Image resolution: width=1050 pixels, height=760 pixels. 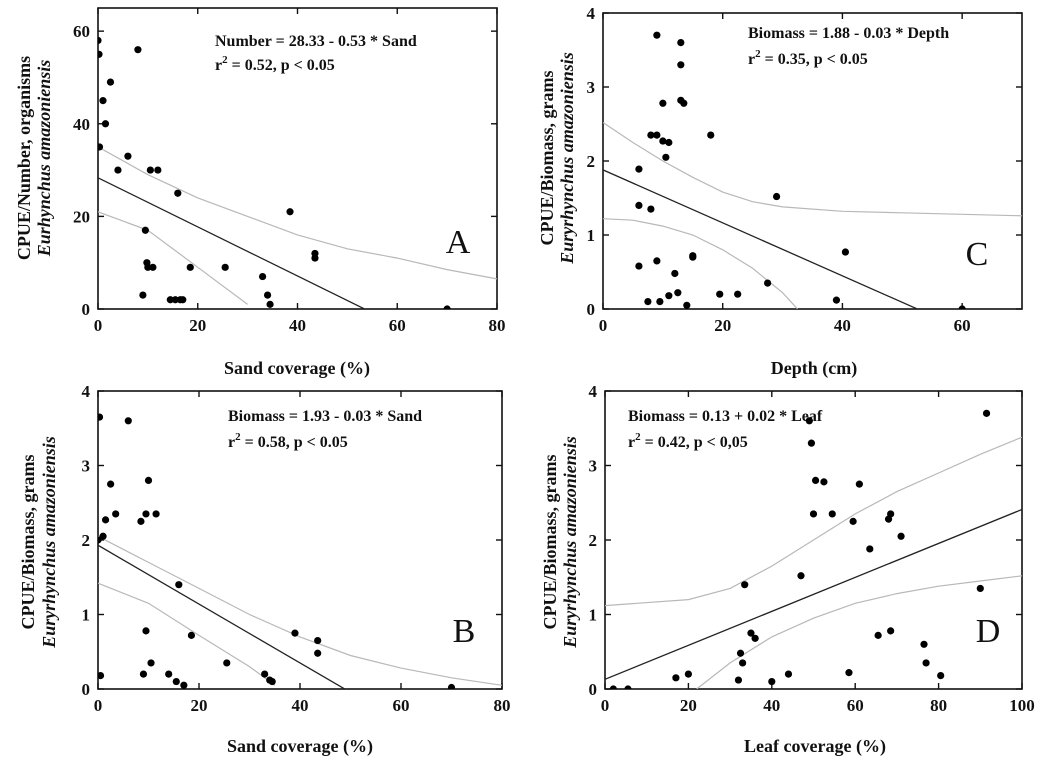 I want to click on y-tick-label: 60, so click(x=81, y=31).